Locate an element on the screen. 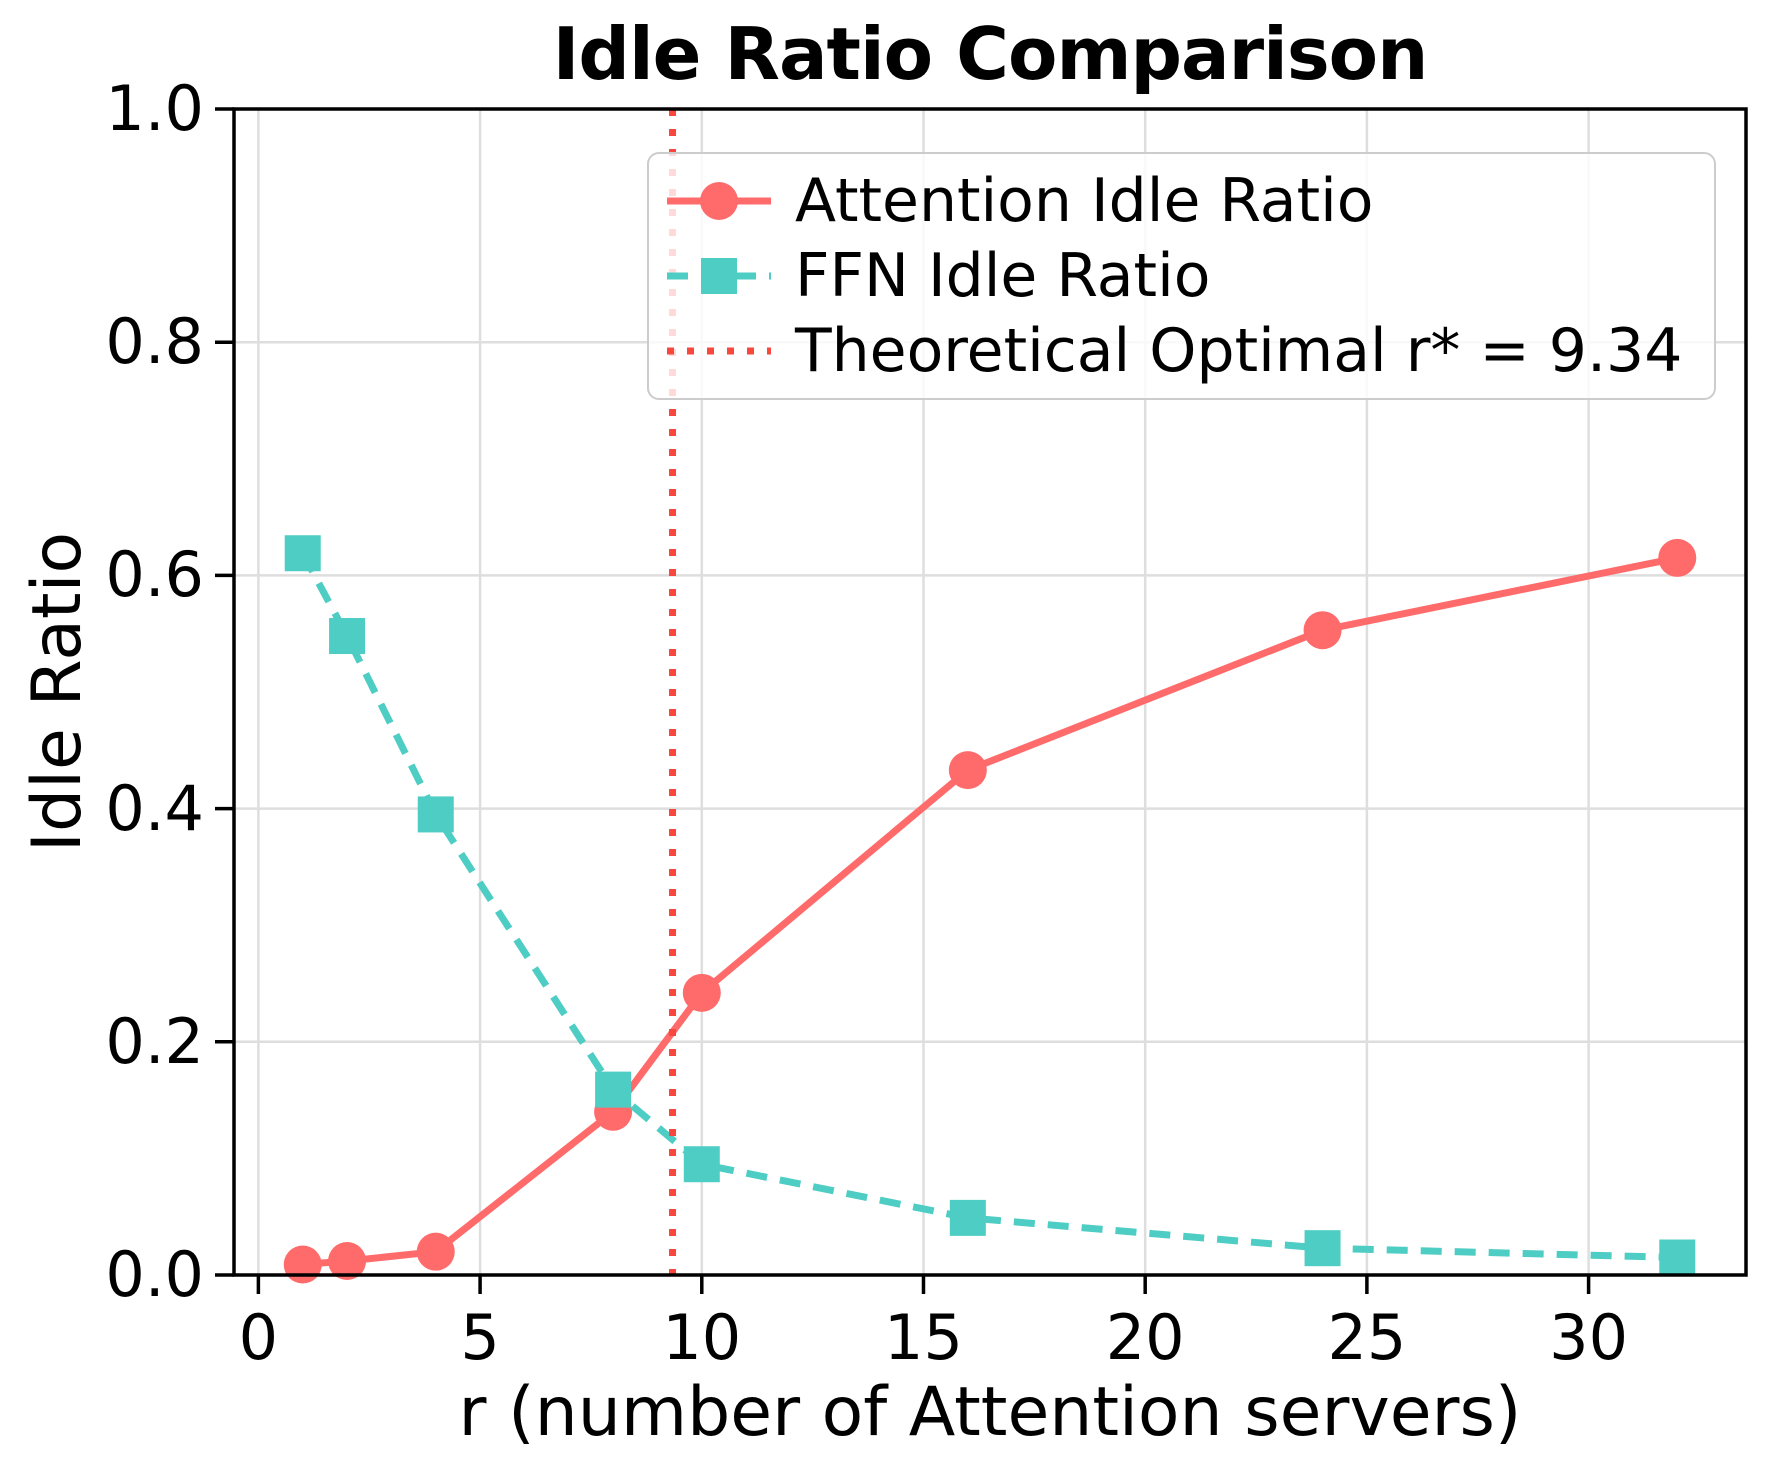 Image resolution: width=1776 pixels, height=1473 pixels. legend-item-optimal-swatch-icon is located at coordinates (719, 351).